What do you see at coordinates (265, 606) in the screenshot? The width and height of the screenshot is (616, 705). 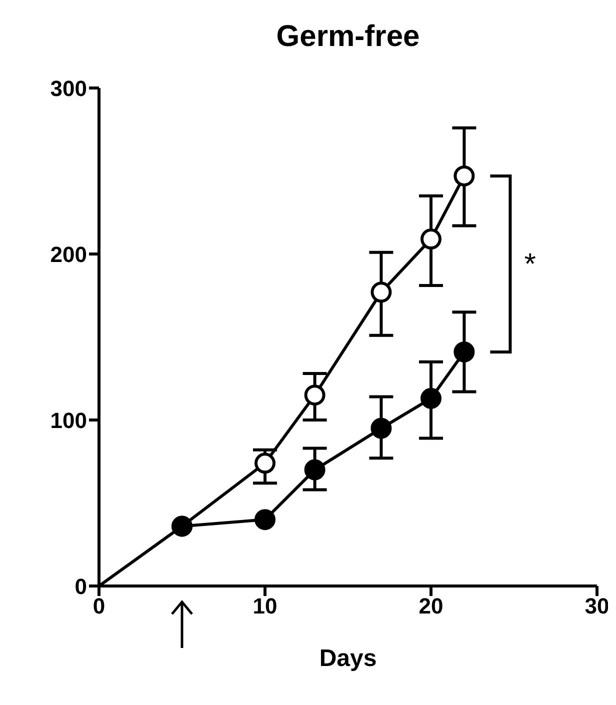 I see `x-tick-label: 10` at bounding box center [265, 606].